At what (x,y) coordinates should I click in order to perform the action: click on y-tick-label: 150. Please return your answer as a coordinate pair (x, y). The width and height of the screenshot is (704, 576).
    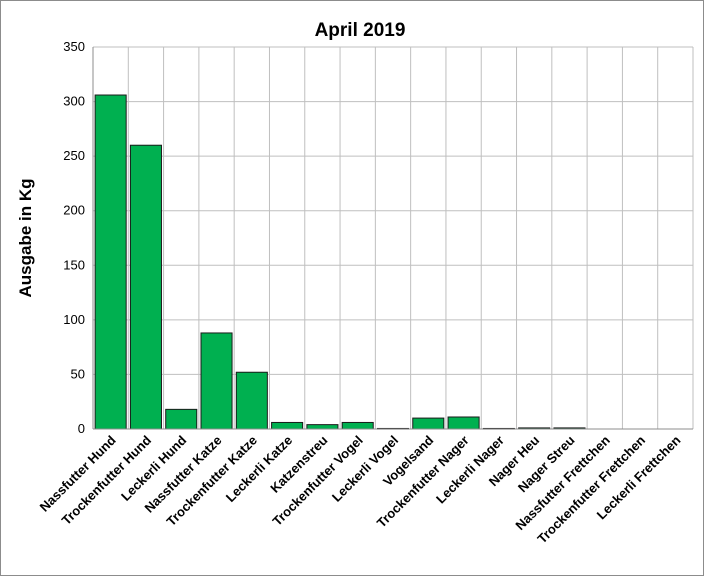
    Looking at the image, I should click on (74, 264).